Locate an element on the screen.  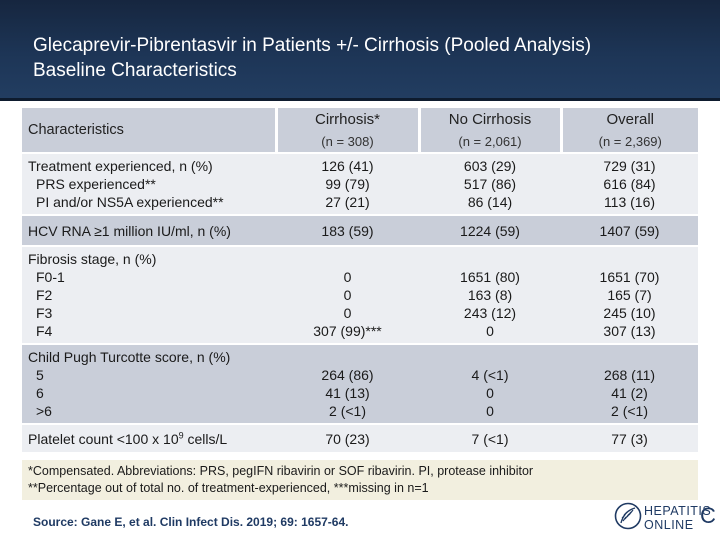
cell-value: 113 (16) is located at coordinates (629, 202).